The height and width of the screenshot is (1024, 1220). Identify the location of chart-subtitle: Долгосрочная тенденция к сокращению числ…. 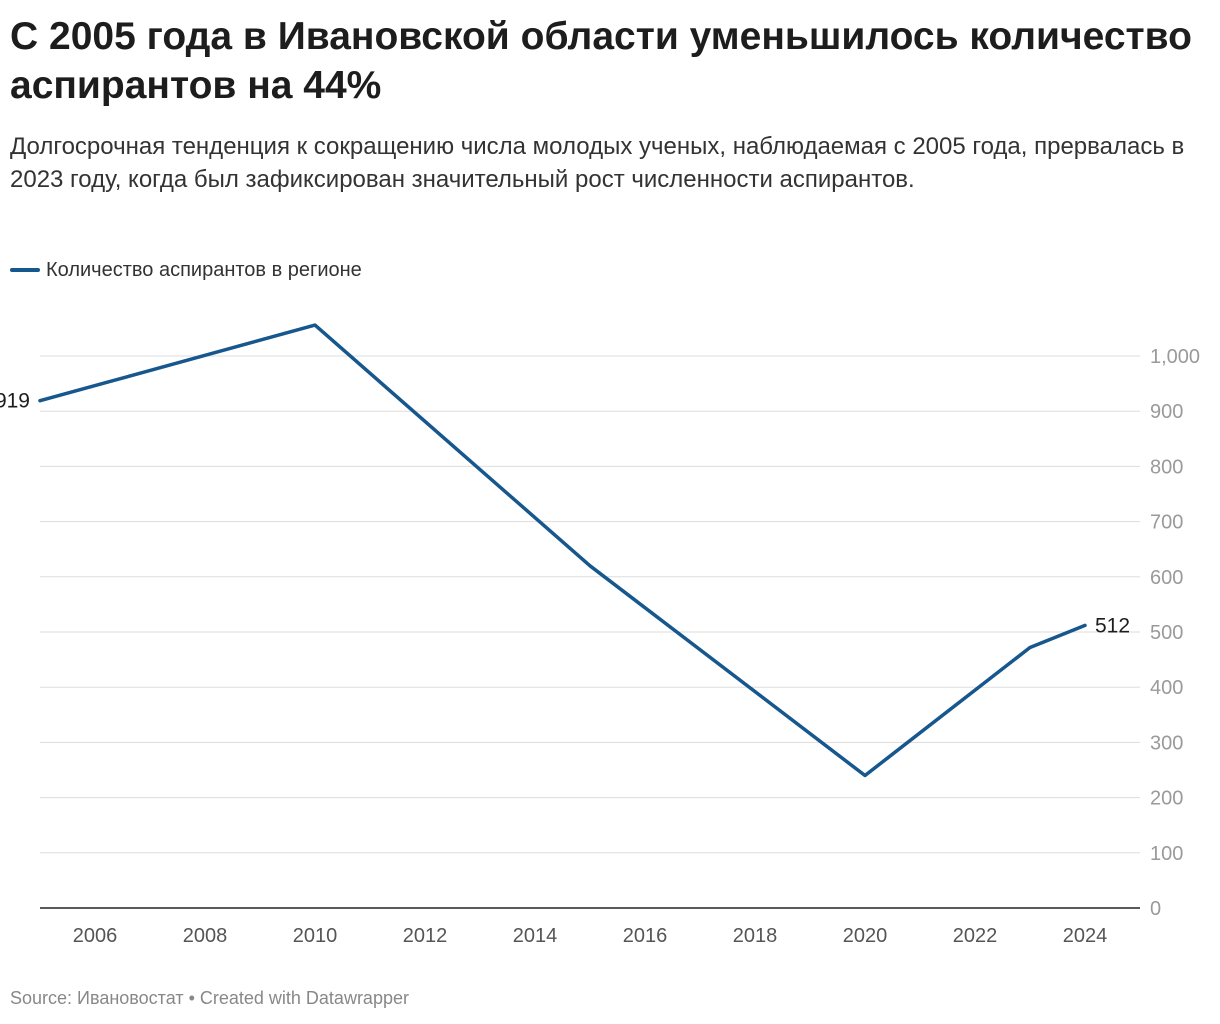
(597, 163).